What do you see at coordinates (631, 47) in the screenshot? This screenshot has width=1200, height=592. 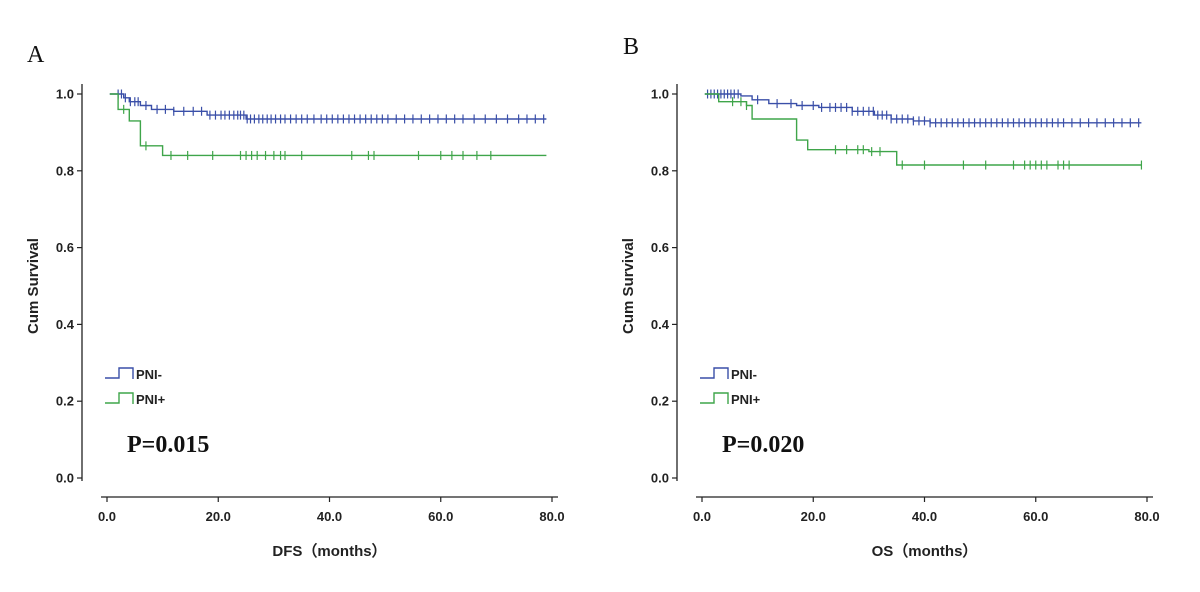 I see `panel-letter: B` at bounding box center [631, 47].